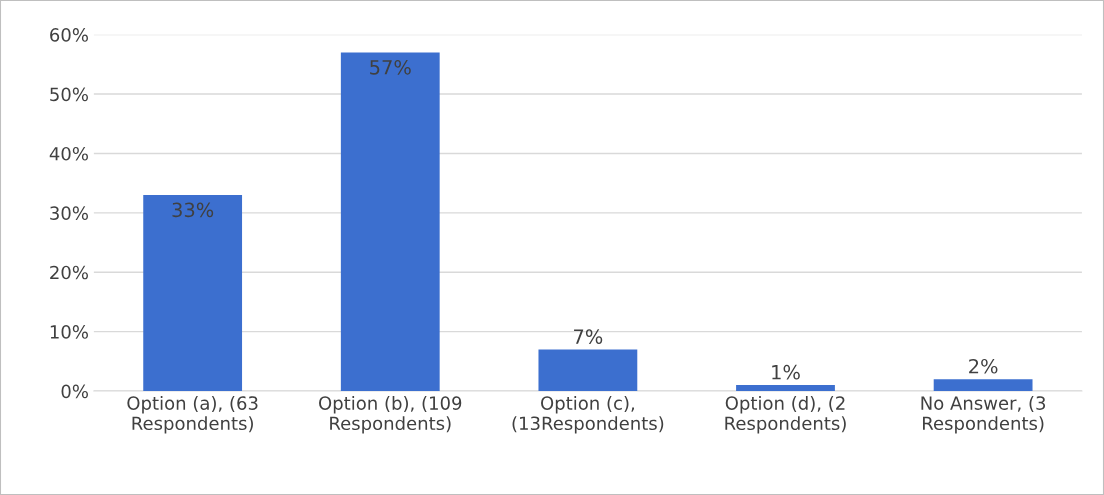  Describe the element at coordinates (983, 414) in the screenshot. I see `x-tick-label: No Answer, (3 Respondents)` at that location.